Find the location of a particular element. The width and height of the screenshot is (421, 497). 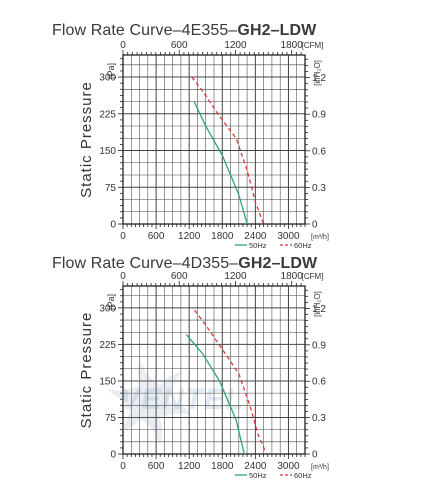

chart-title-prefix: Flow Rate Curve–4E355– is located at coordinates (145, 30).